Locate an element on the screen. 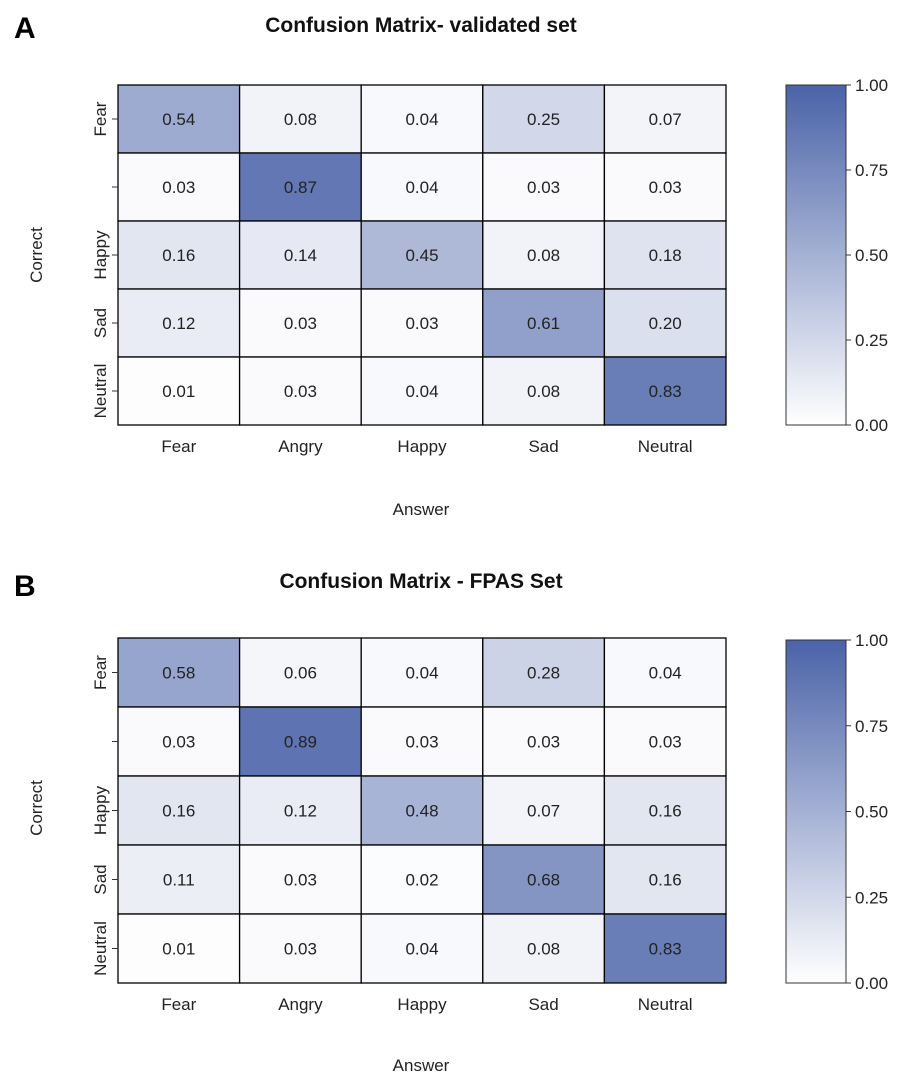  x-tick-label: Neutral is located at coordinates (665, 1004).